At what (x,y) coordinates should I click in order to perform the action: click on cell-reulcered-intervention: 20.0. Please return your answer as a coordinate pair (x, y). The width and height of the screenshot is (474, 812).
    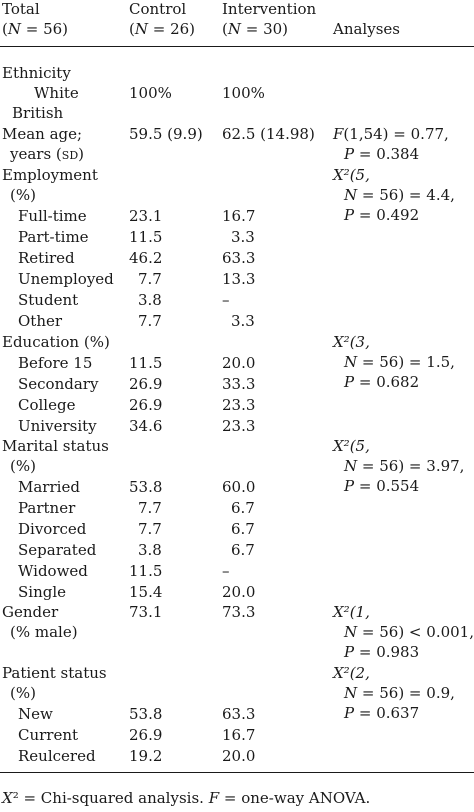
    Looking at the image, I should click on (239, 756).